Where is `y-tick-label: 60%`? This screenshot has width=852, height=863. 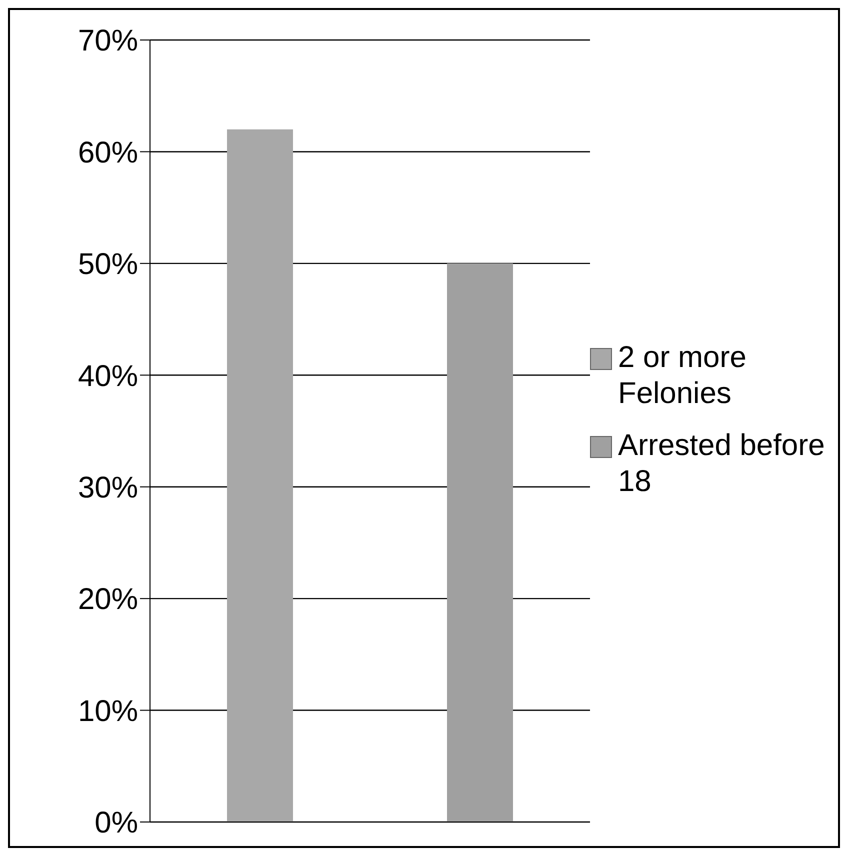 y-tick-label: 60% is located at coordinates (108, 153).